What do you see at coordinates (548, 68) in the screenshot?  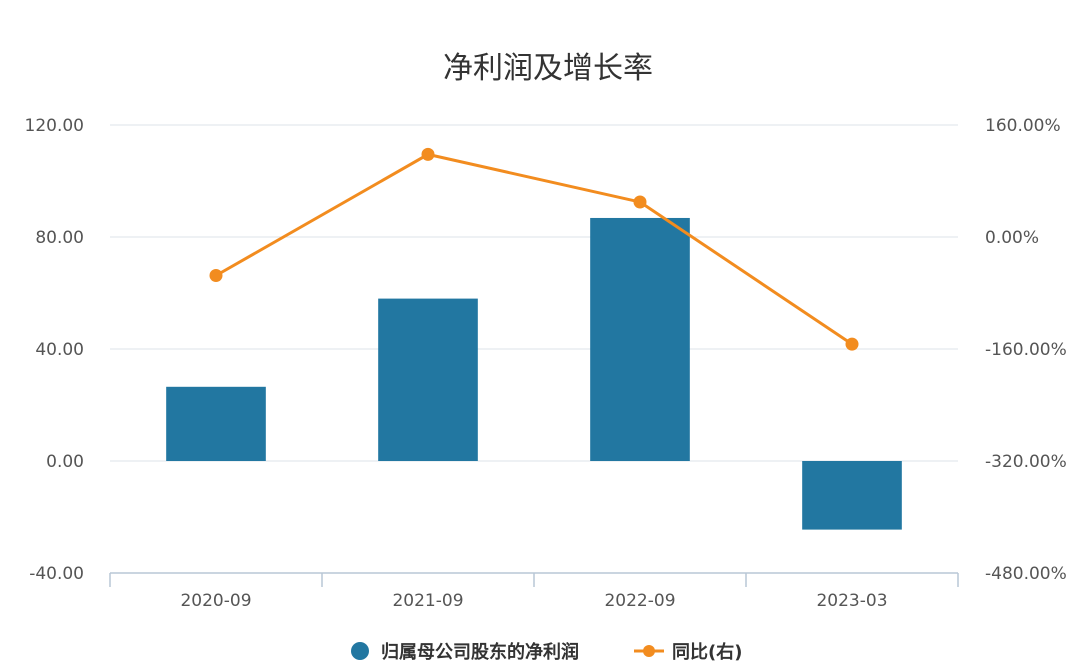 I see `chart-title: 净利润及增长率` at bounding box center [548, 68].